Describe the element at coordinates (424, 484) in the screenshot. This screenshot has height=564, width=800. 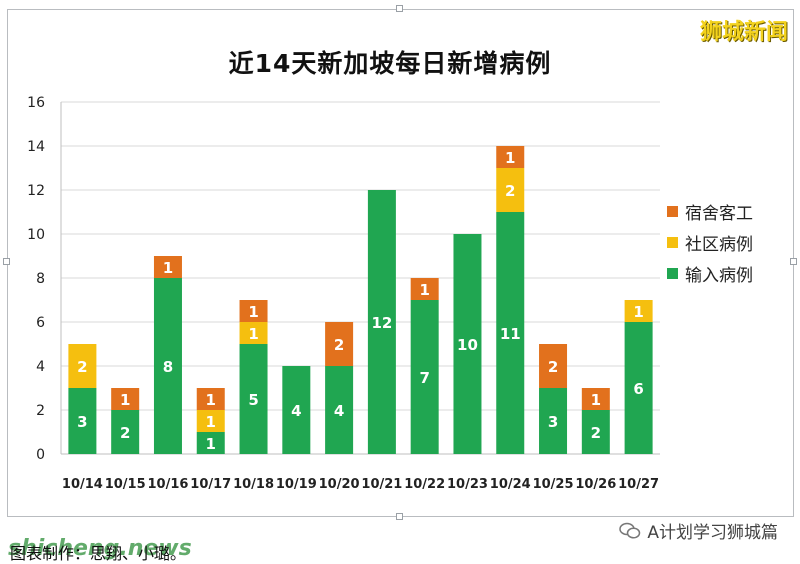
I see `x-tick-label: 10/22` at that location.